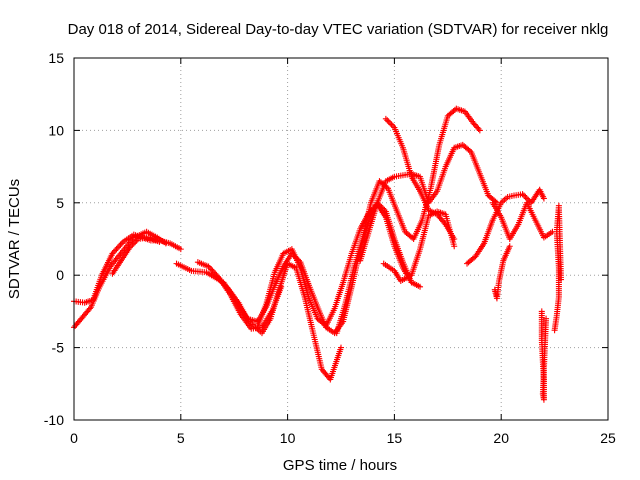 The height and width of the screenshot is (480, 640). Describe the element at coordinates (608, 438) in the screenshot. I see `x-tick-label: 25` at that location.